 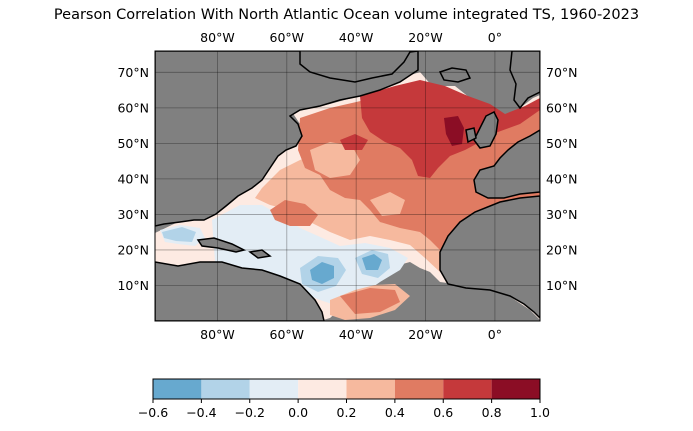 I want to click on colorbar-tick-label: 1.0, so click(x=540, y=412).